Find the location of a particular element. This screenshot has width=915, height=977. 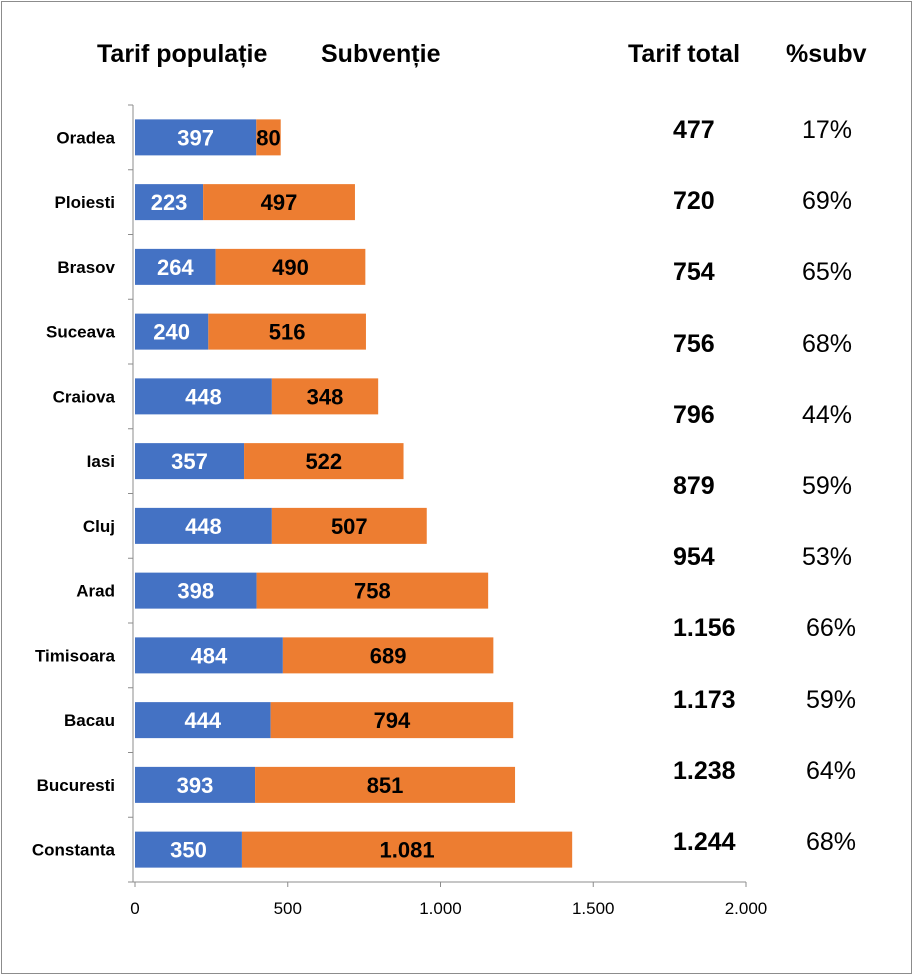

pct-subv-value: 69% is located at coordinates (827, 201).